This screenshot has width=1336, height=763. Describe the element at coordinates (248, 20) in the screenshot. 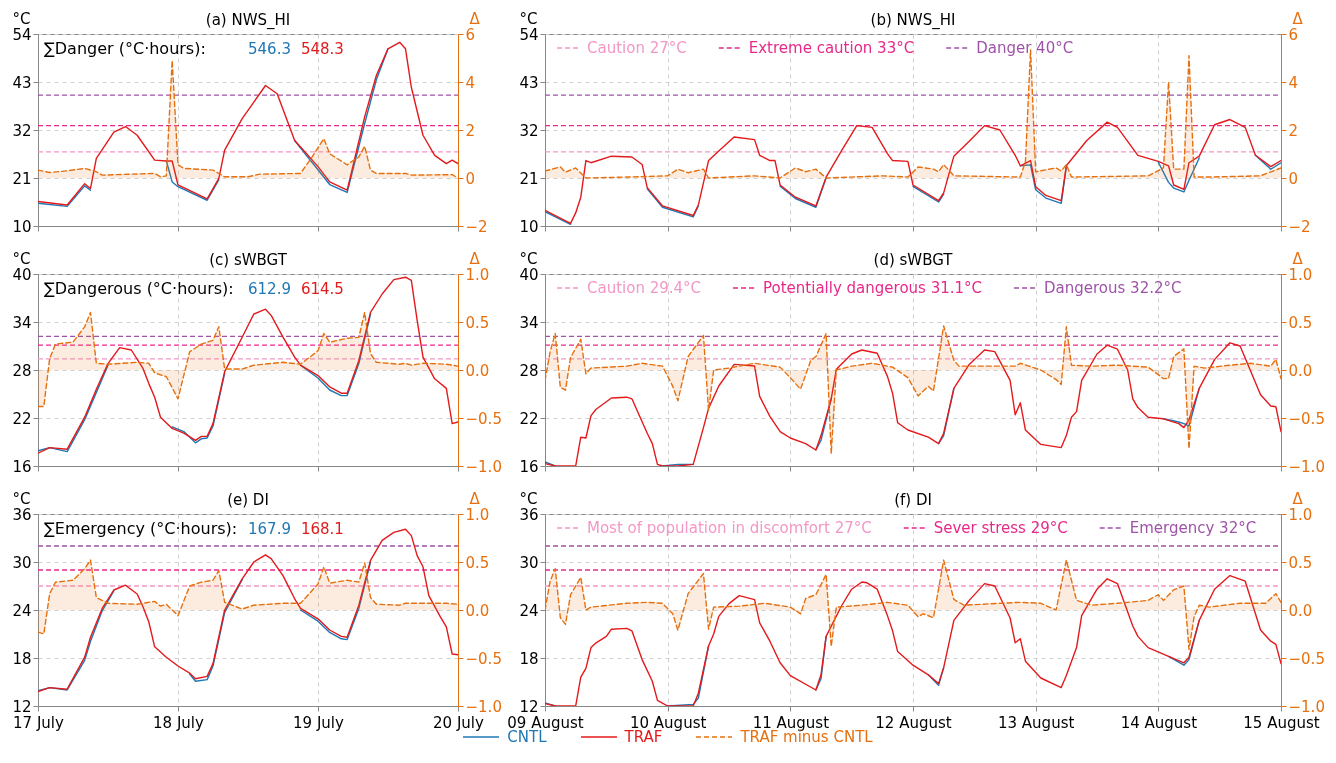

I see `chart-title: (a) NWS_HI` at that location.